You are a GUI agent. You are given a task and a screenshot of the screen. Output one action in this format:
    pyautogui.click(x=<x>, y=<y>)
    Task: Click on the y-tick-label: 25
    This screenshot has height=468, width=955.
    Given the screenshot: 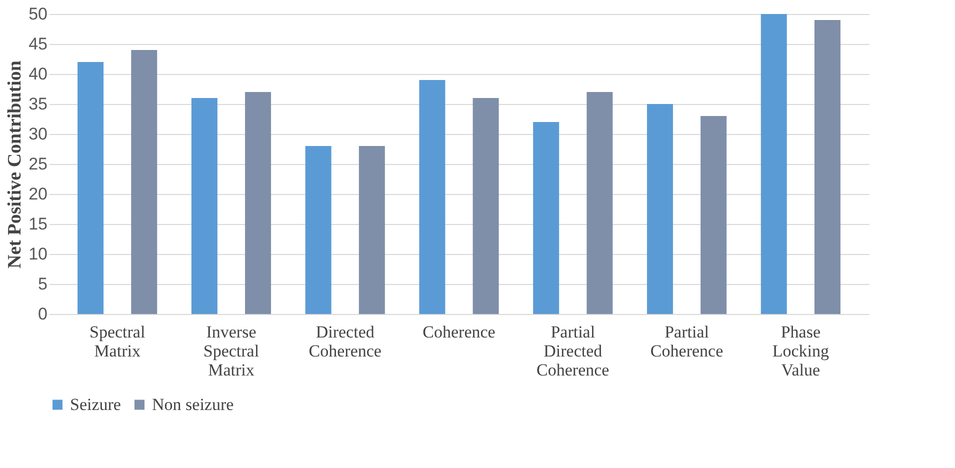 What is the action you would take?
    pyautogui.click(x=38, y=164)
    